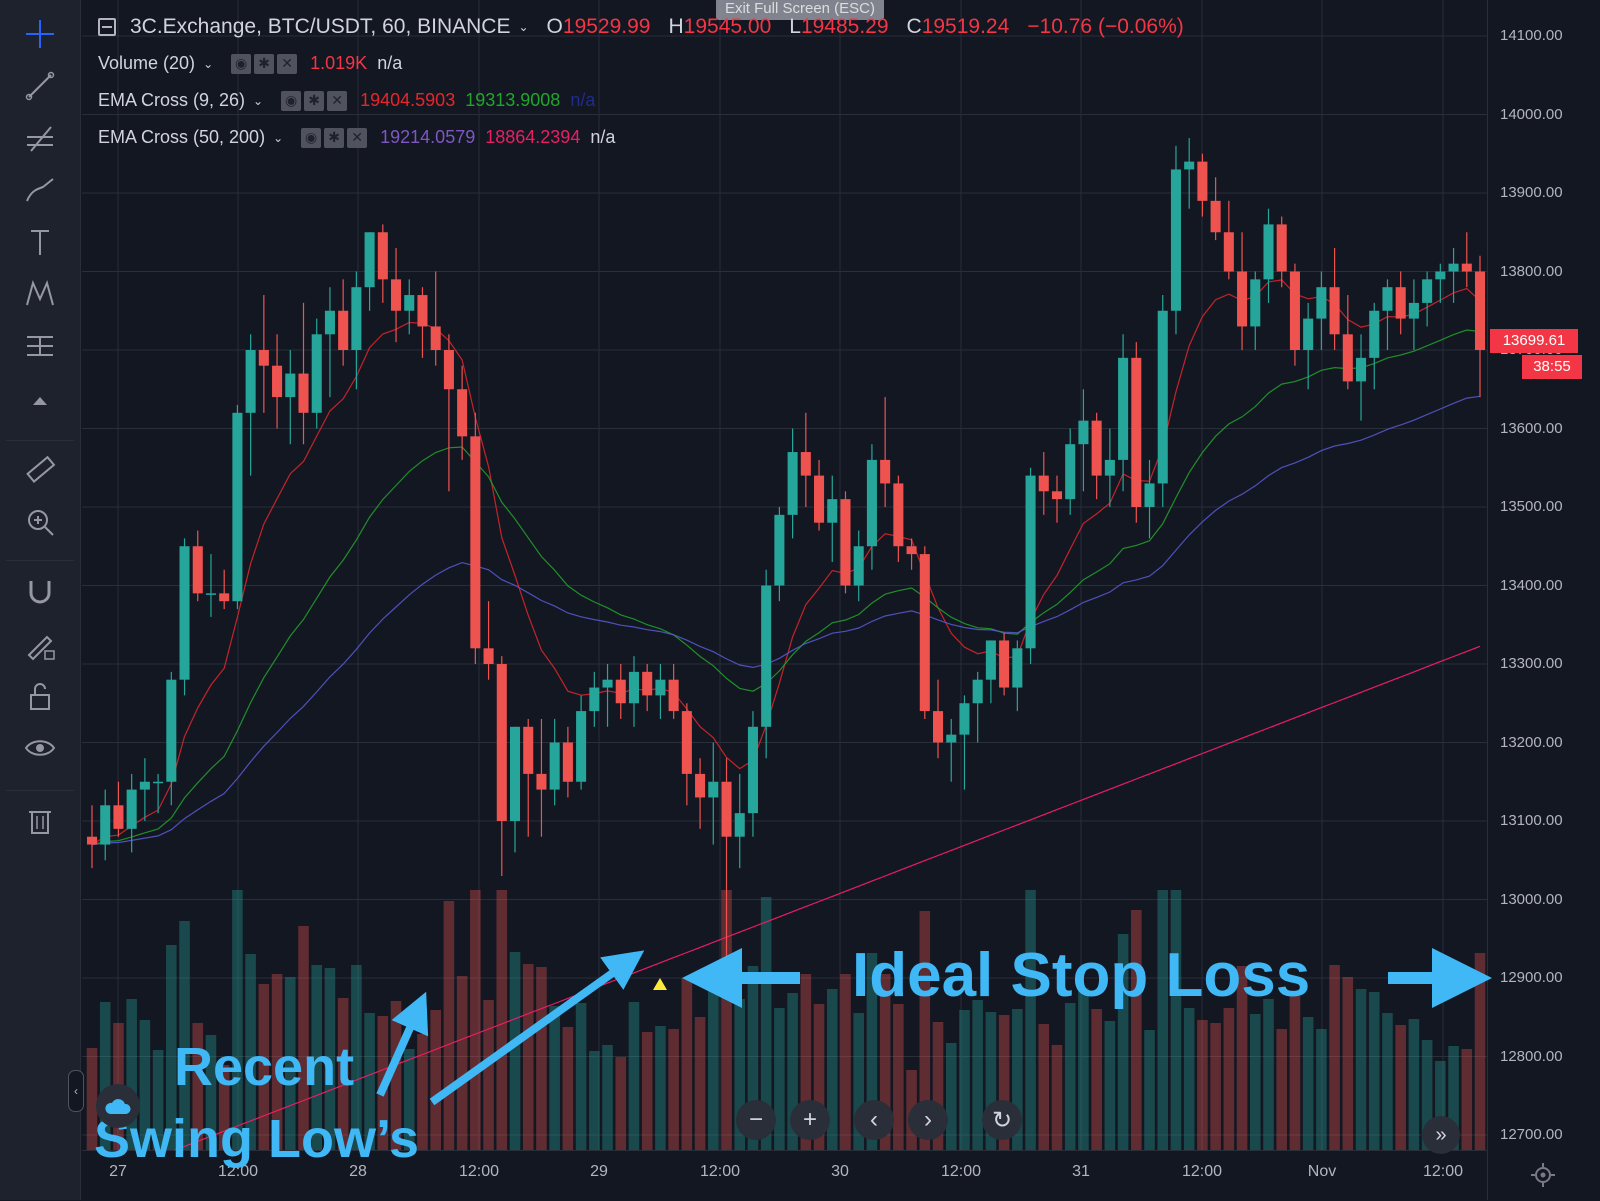  Describe the element at coordinates (107, 26) in the screenshot. I see `collapse-legend-icon` at that location.